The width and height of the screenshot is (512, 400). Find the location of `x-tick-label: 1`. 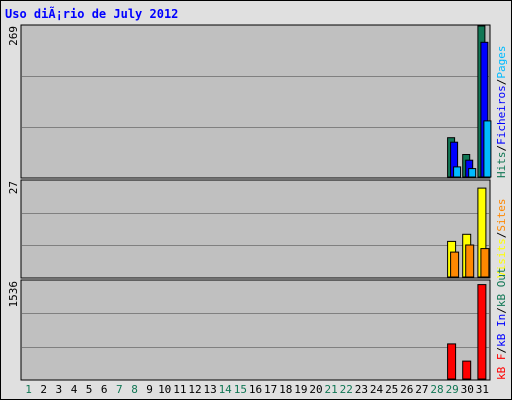

x-tick-label: 1 is located at coordinates (28, 389).